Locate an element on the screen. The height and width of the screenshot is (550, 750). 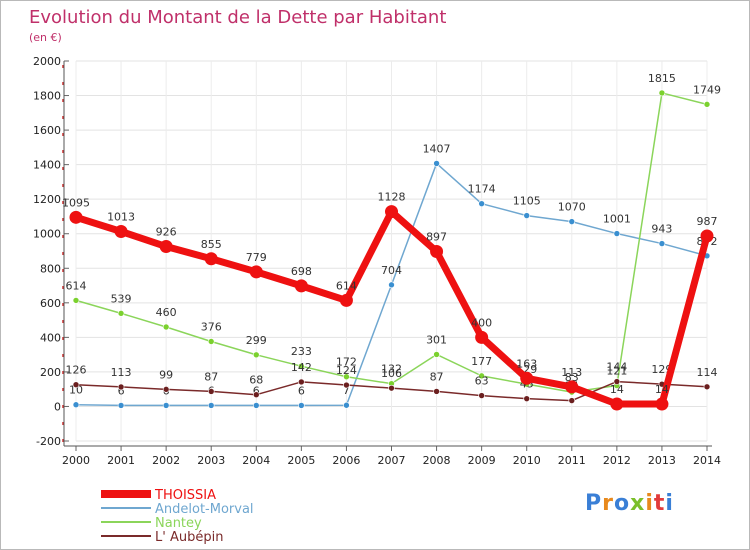
y-tick-label: 1000 is located at coordinates (47, 234).